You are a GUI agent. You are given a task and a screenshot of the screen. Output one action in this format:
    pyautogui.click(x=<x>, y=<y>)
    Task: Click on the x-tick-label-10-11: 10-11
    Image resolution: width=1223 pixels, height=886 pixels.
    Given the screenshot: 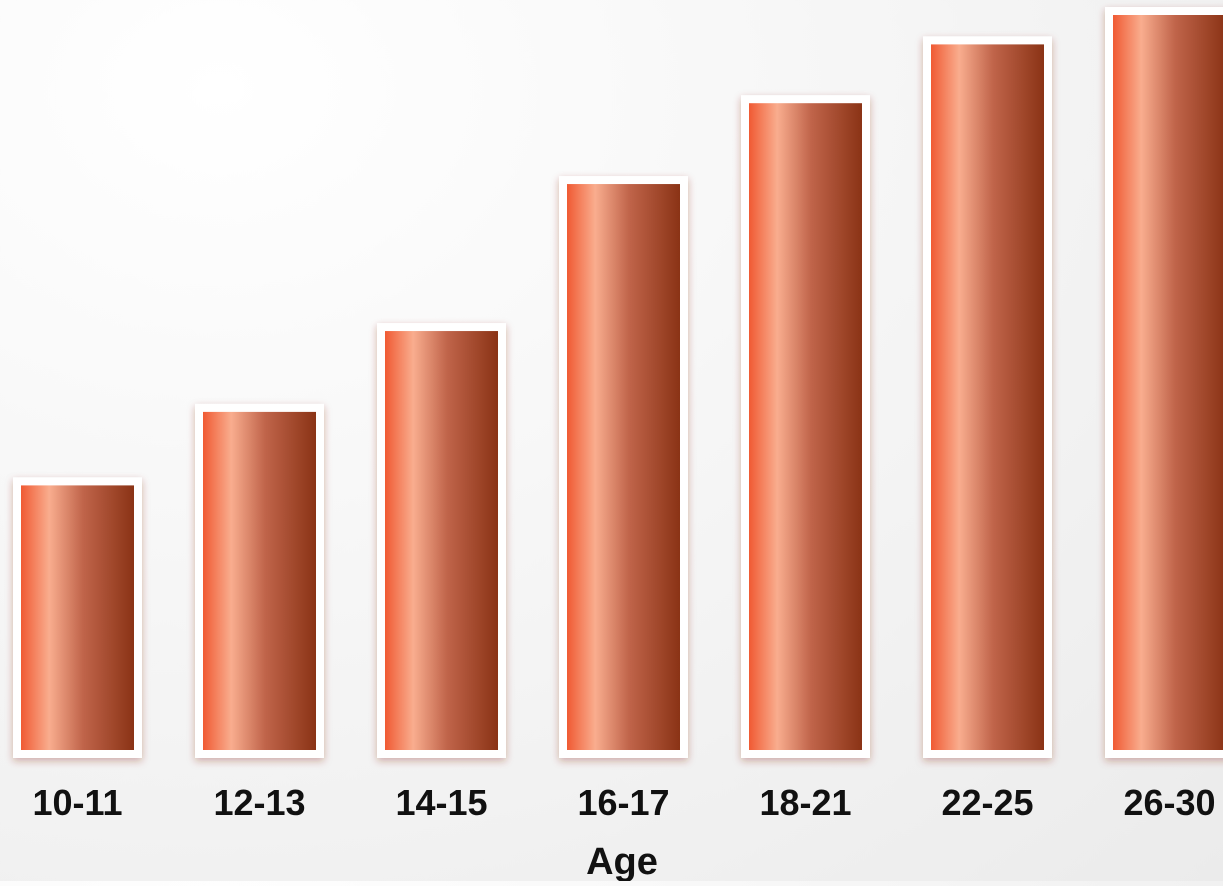 What is the action you would take?
    pyautogui.click(x=77, y=802)
    